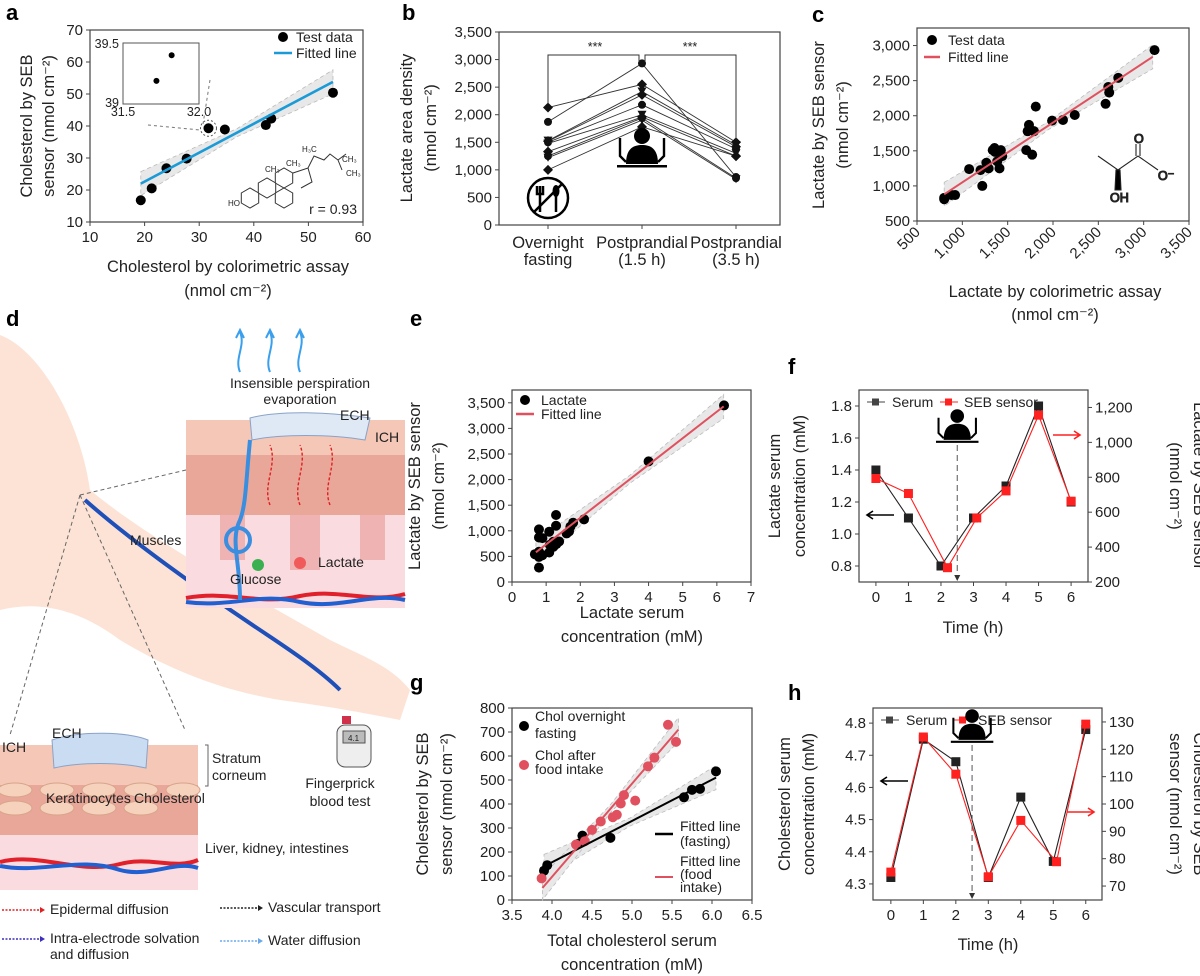 The width and height of the screenshot is (1200, 976). What do you see at coordinates (1131, 243) in the screenshot?
I see `x-tick-label: 3,000` at bounding box center [1131, 243].